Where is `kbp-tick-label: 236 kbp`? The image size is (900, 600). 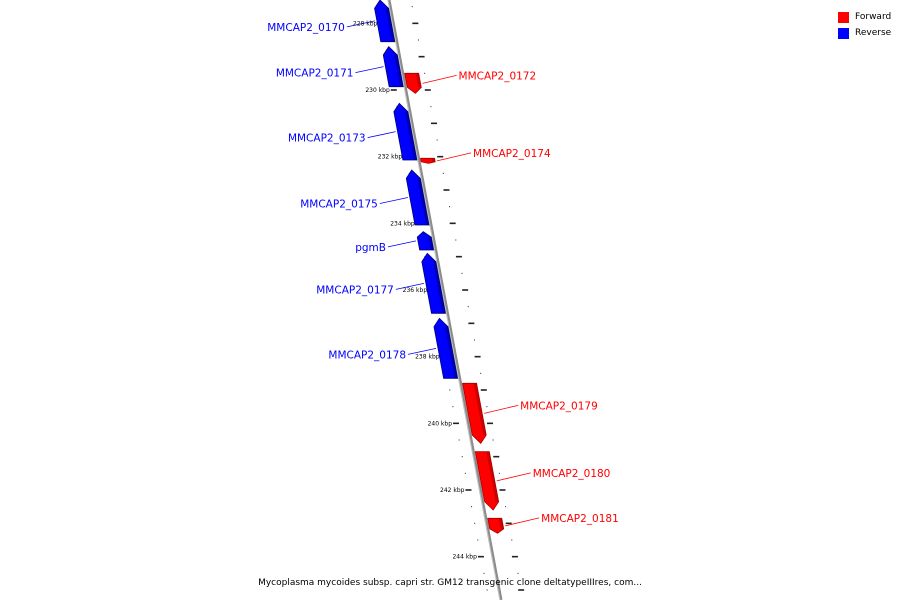
kbp-tick-label: 236 kbp is located at coordinates (415, 290).